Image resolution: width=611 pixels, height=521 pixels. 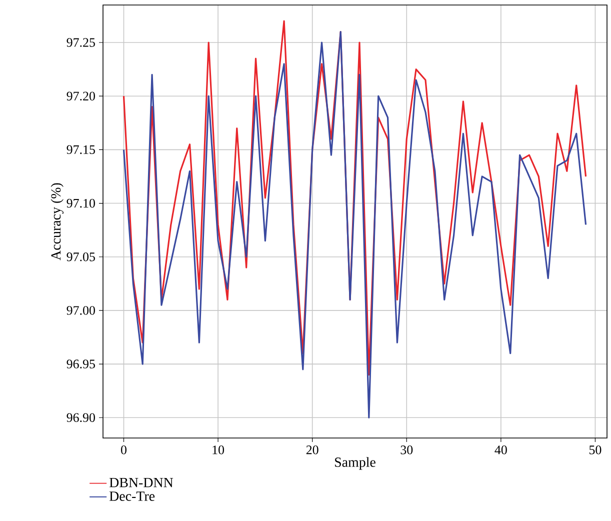 What do you see at coordinates (80, 149) in the screenshot?
I see `y-tick-label: 97.15` at bounding box center [80, 149].